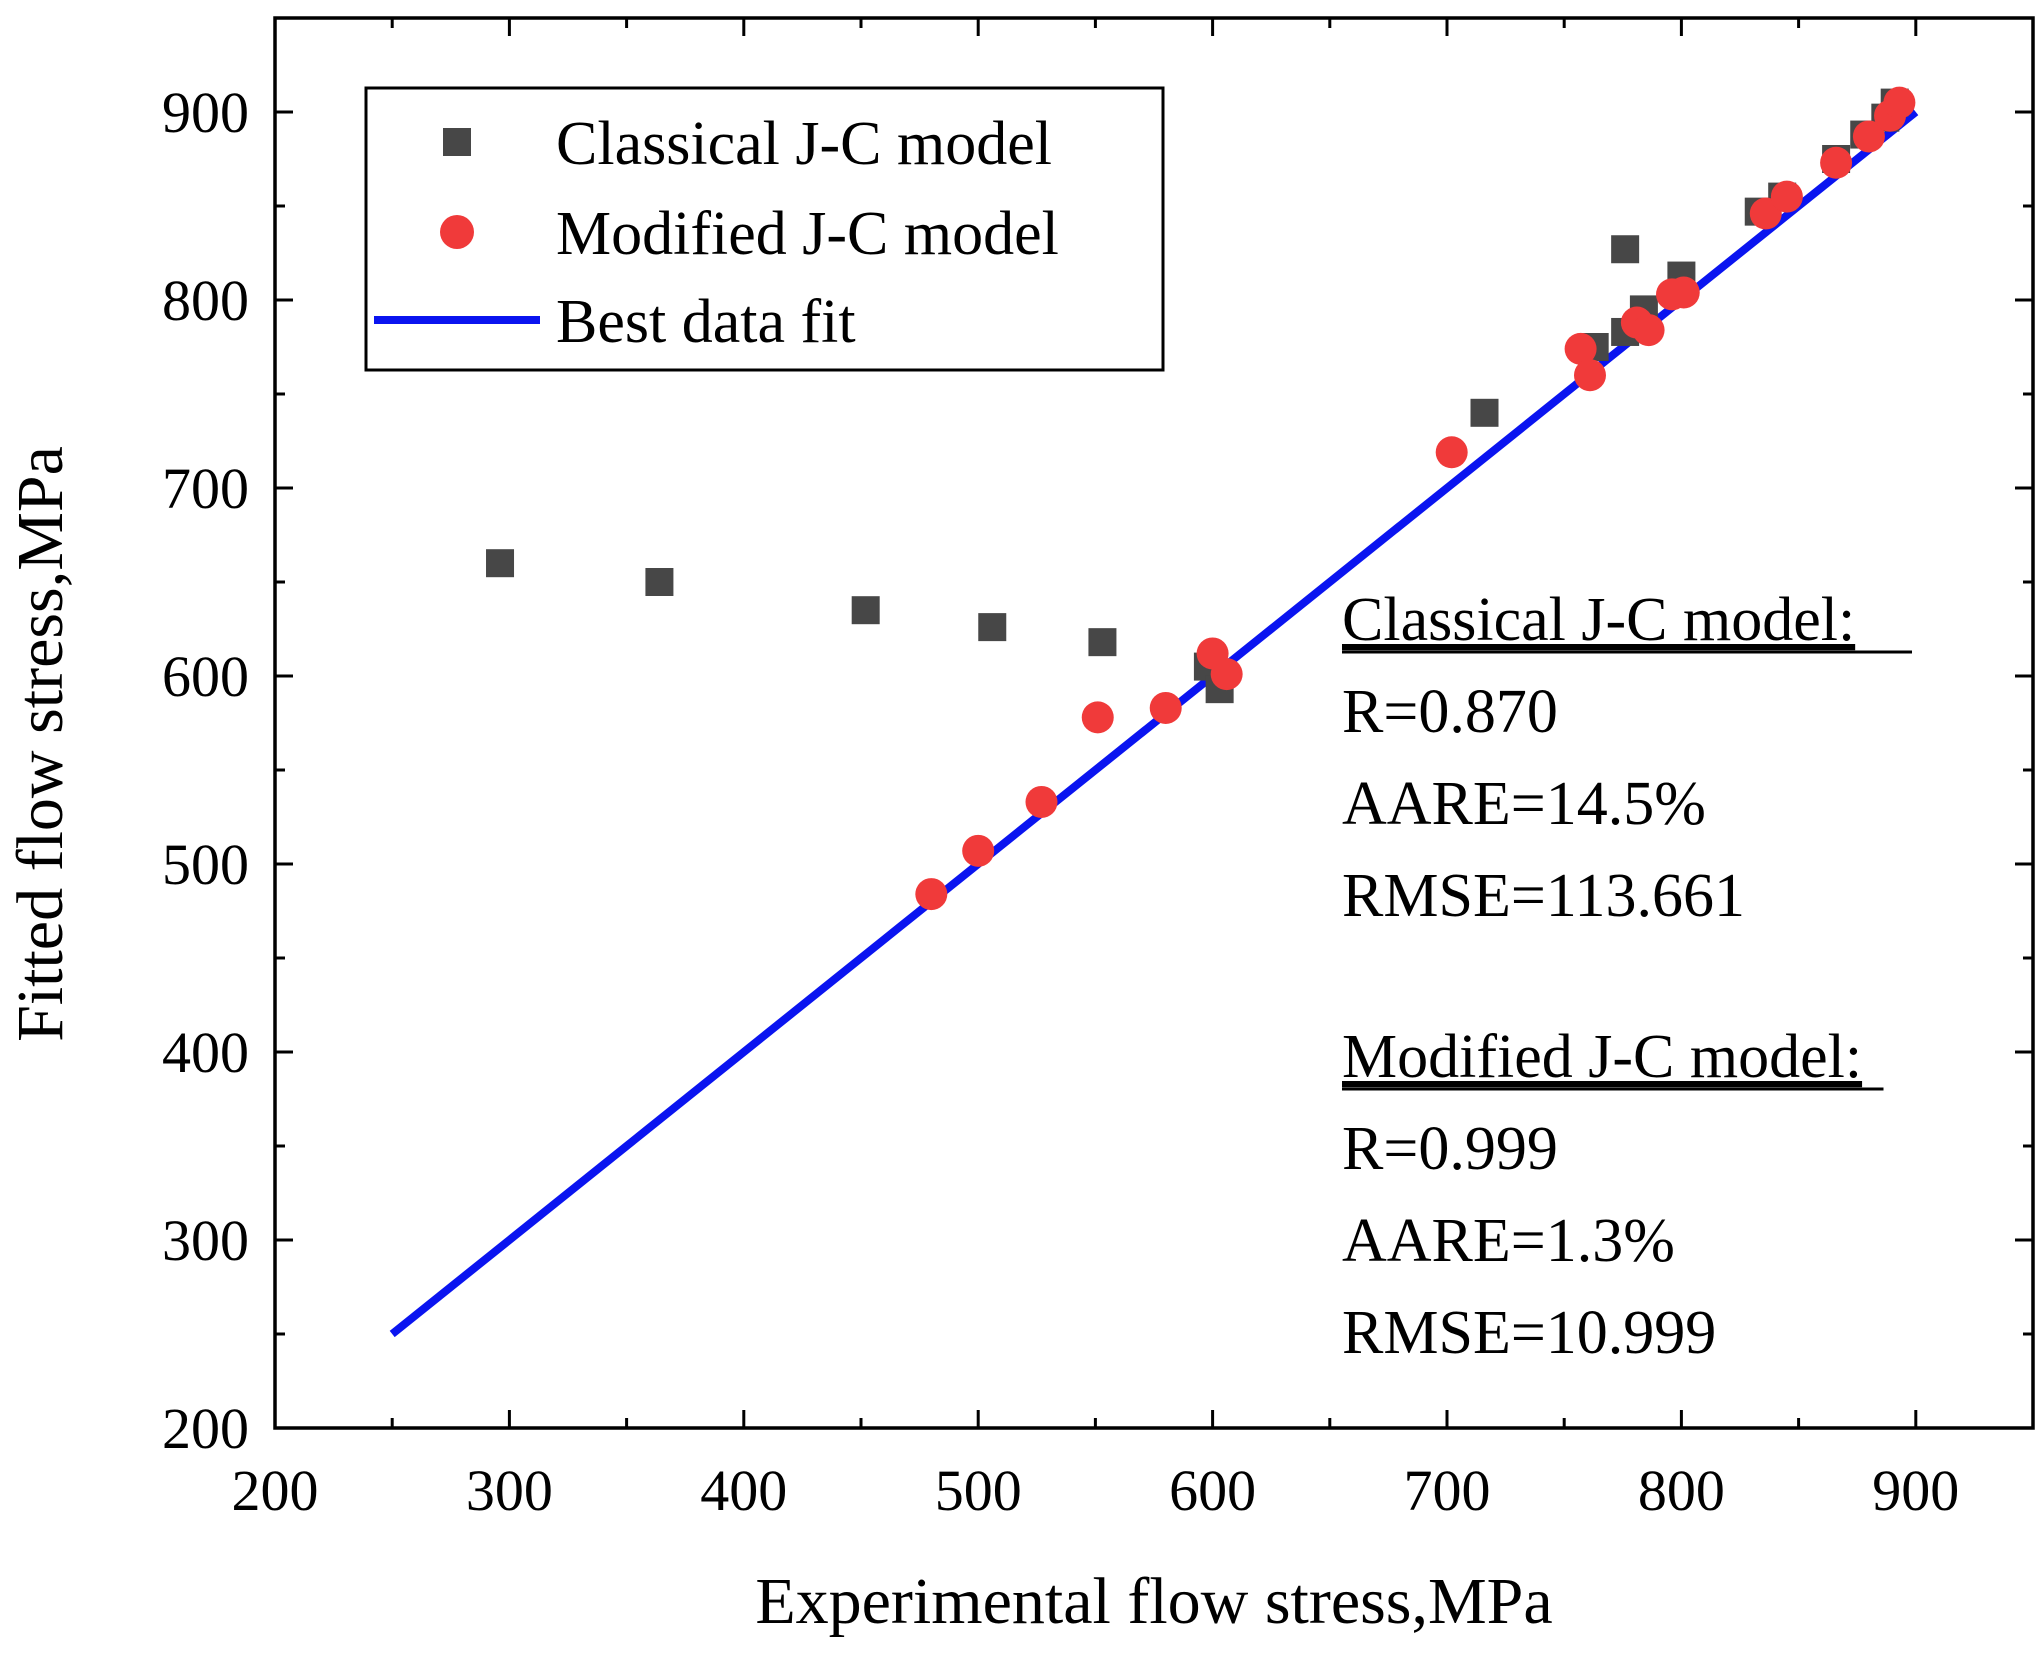 This screenshot has height=1659, width=2042. Describe the element at coordinates (978, 1490) in the screenshot. I see `x-tick-label: 500` at that location.